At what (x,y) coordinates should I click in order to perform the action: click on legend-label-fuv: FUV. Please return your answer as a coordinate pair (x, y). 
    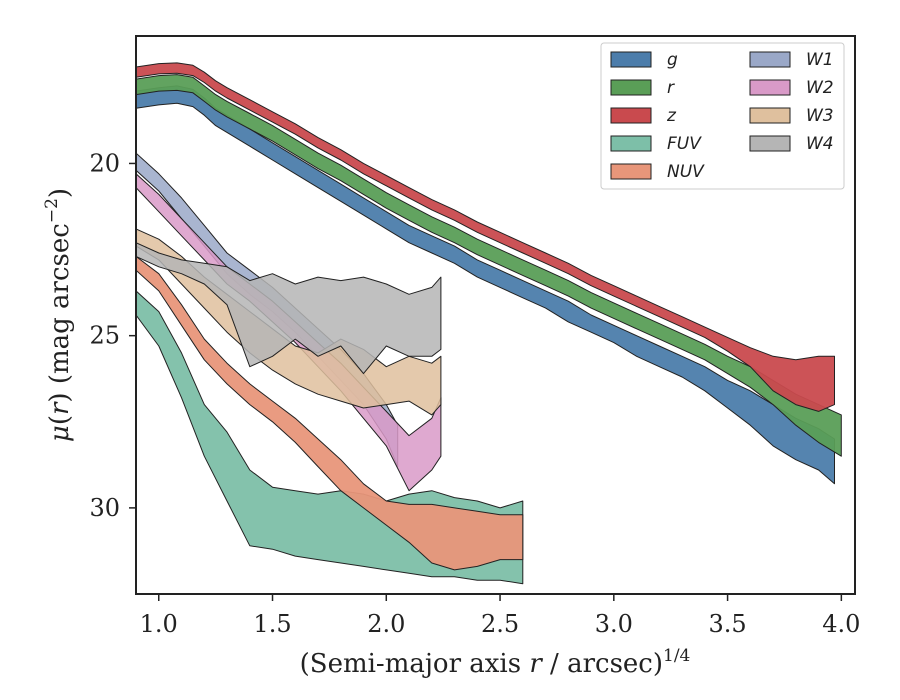
    Looking at the image, I should click on (684, 144).